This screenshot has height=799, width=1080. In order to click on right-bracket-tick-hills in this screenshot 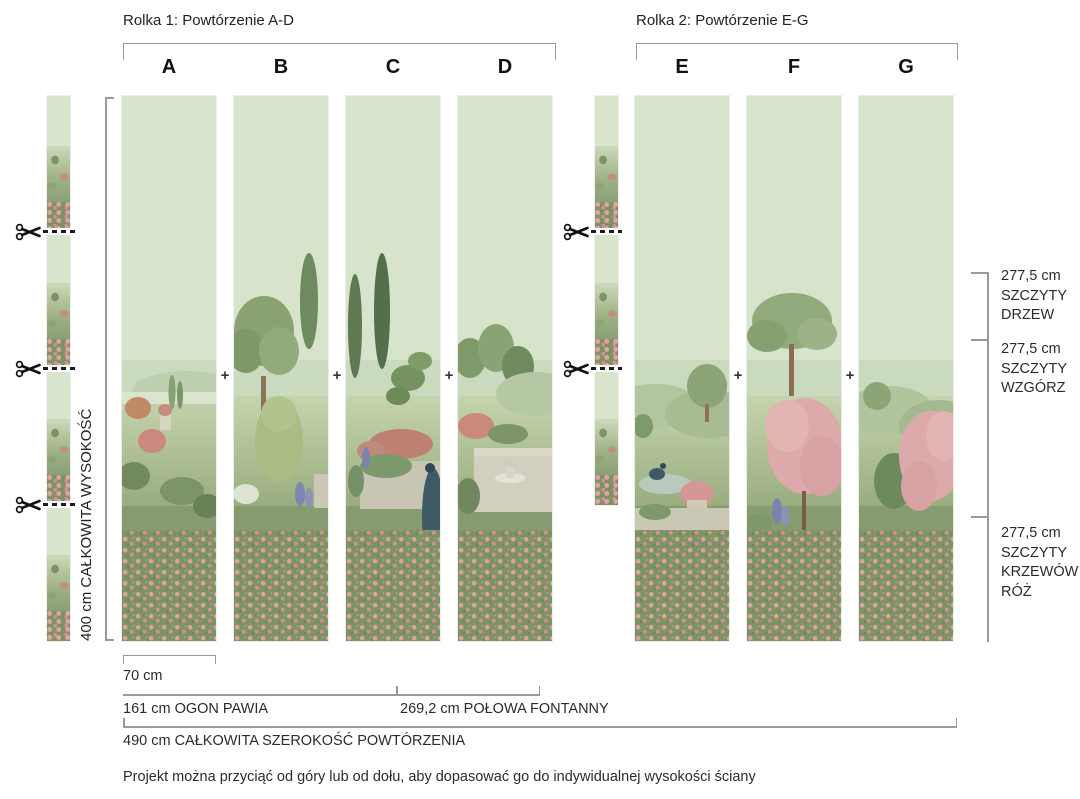, I will do `click(979, 340)`.